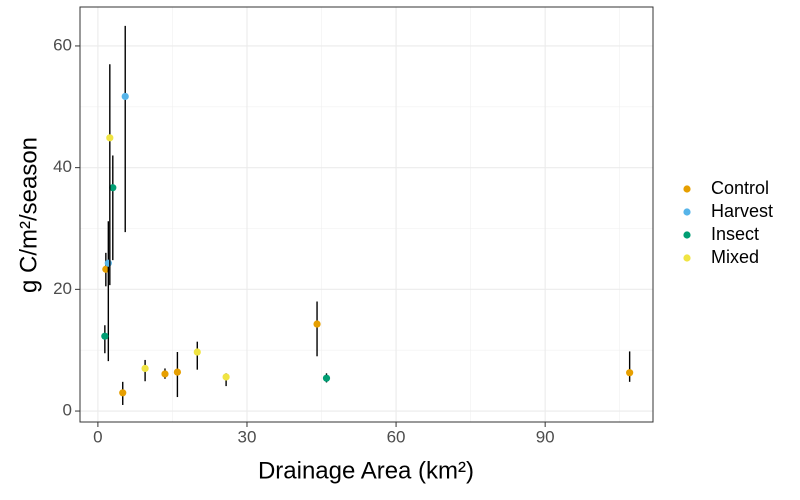  I want to click on y-tick-label: 60, so click(62, 44).